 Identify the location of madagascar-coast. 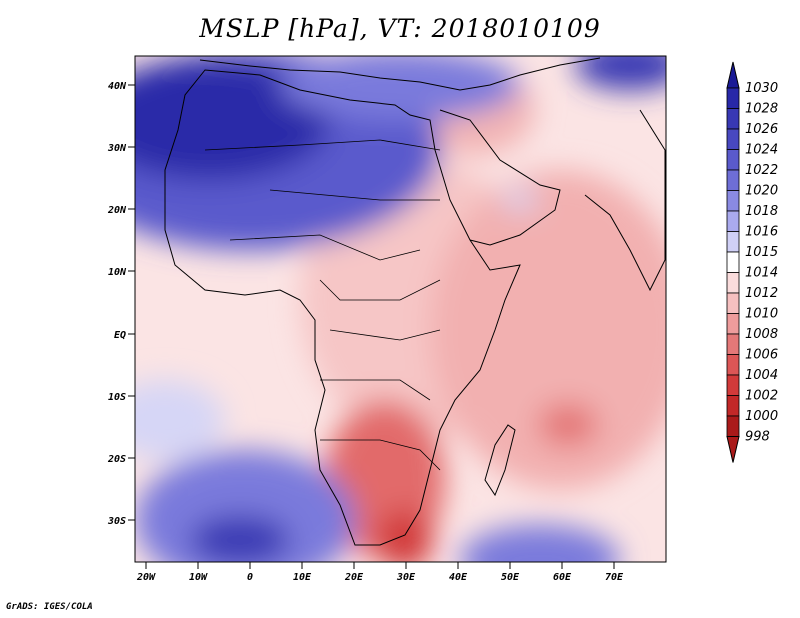
(500, 460).